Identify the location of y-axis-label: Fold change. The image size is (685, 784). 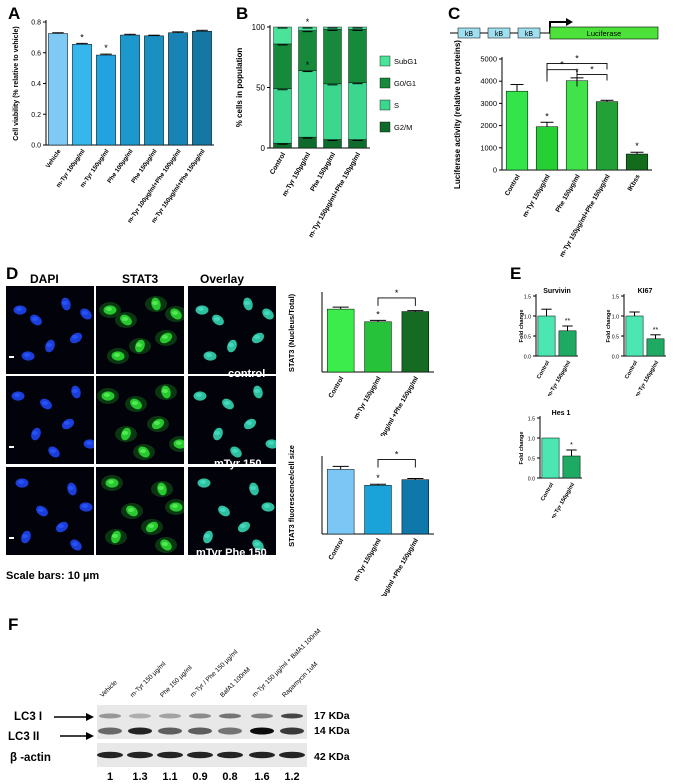
(522, 448).